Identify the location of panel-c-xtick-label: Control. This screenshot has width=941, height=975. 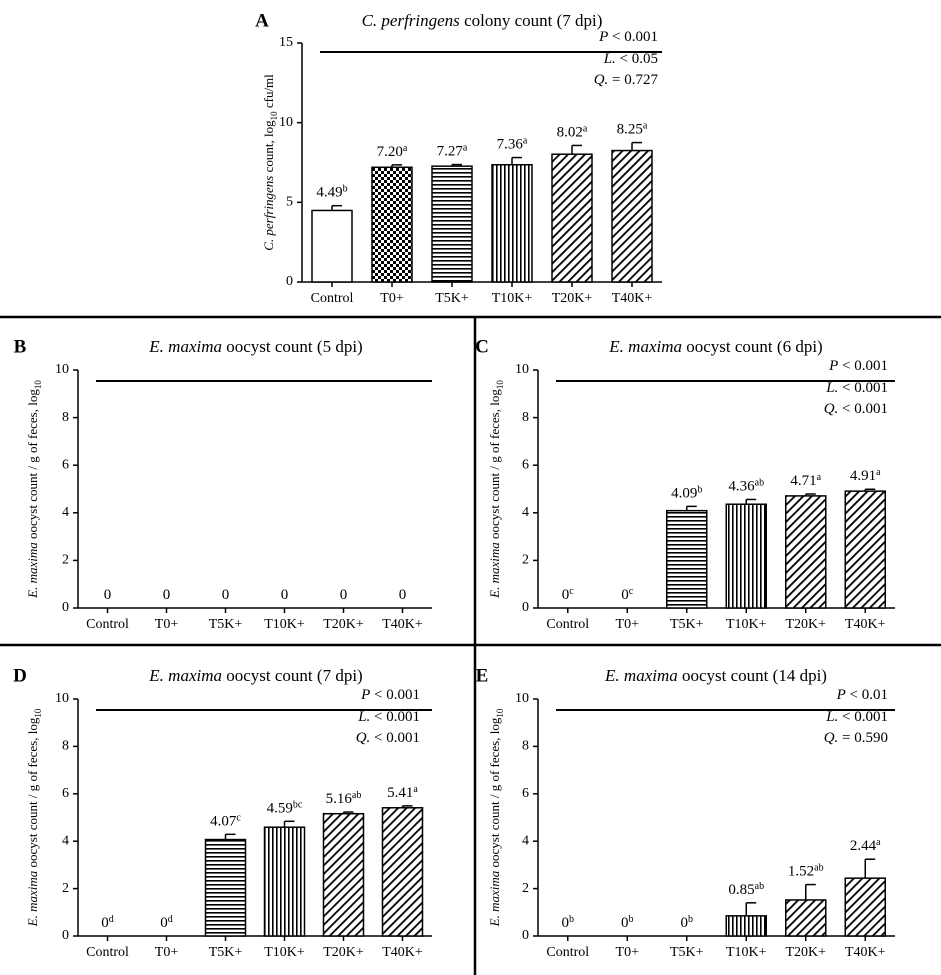
(567, 624).